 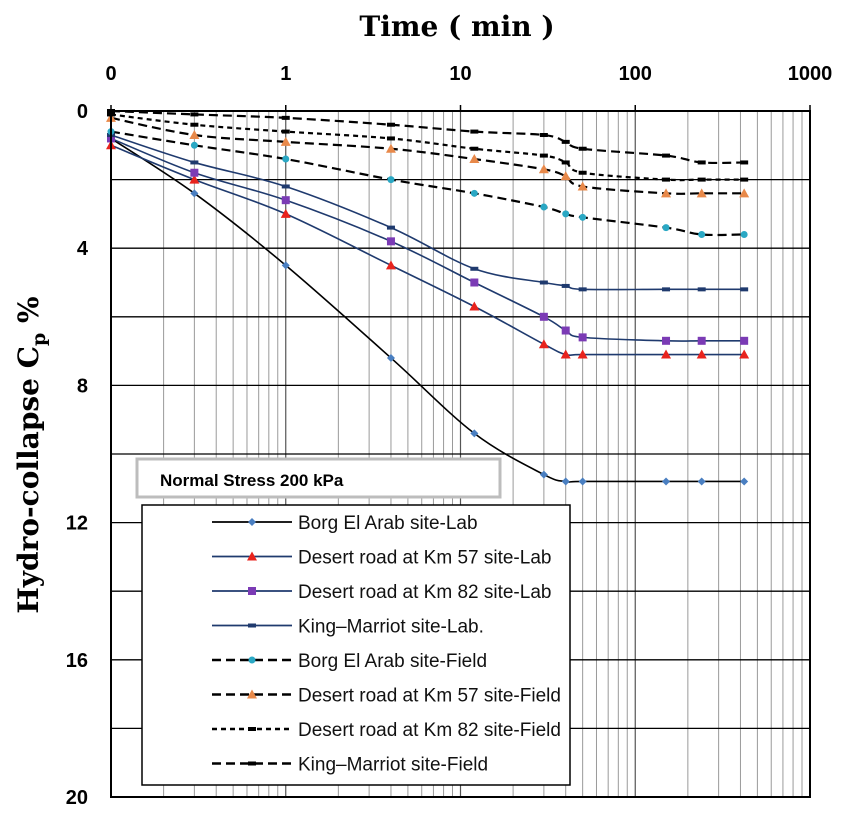 I want to click on y-tick-label: 16, so click(x=77, y=661).